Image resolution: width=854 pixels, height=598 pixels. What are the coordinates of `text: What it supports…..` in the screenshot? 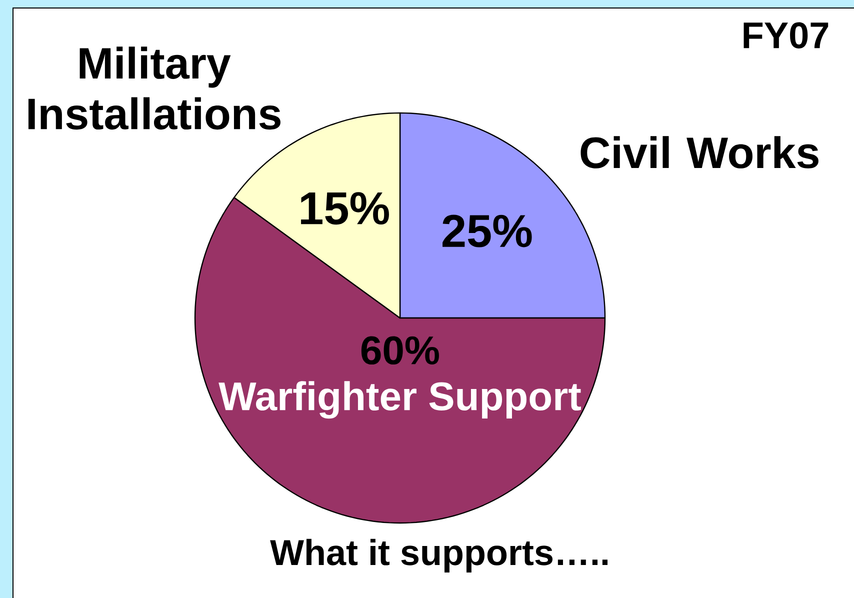 It's located at (439, 555).